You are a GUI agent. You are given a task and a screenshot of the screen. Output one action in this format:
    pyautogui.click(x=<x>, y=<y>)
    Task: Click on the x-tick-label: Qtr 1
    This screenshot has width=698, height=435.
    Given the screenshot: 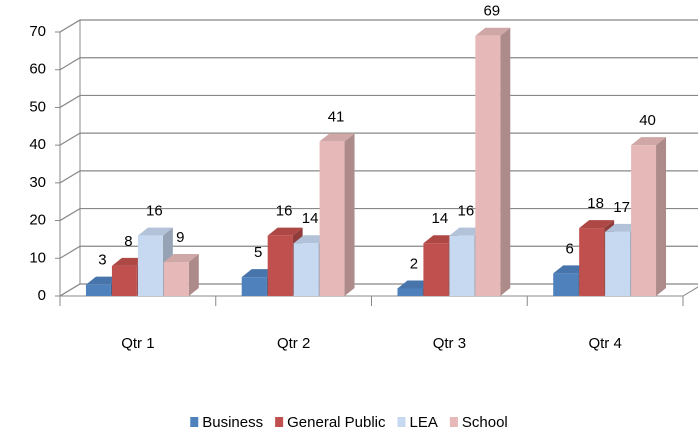 What is the action you would take?
    pyautogui.click(x=137, y=343)
    